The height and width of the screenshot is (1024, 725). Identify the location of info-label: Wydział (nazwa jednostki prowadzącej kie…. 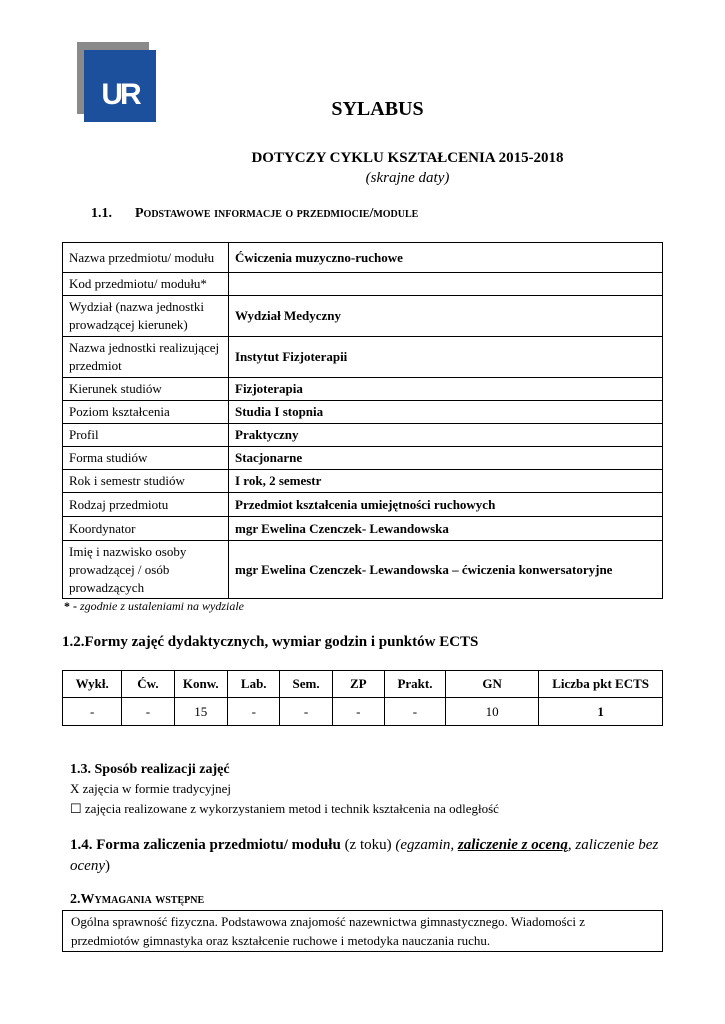
(145, 316).